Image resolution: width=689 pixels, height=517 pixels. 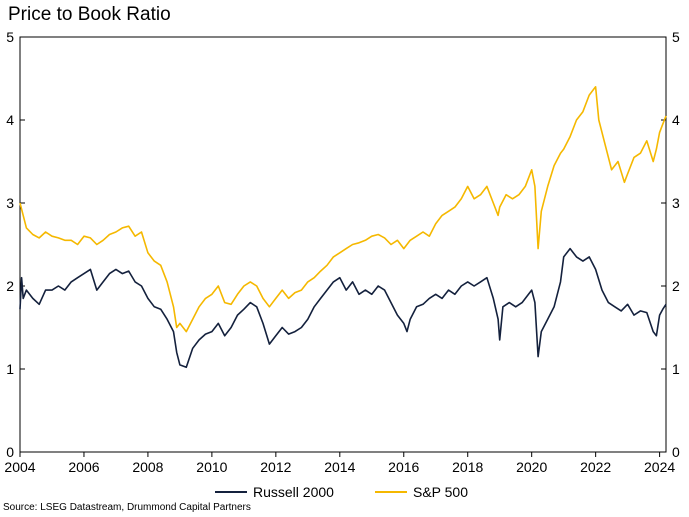 What do you see at coordinates (595, 467) in the screenshot?
I see `x-tick-label: 2022` at bounding box center [595, 467].